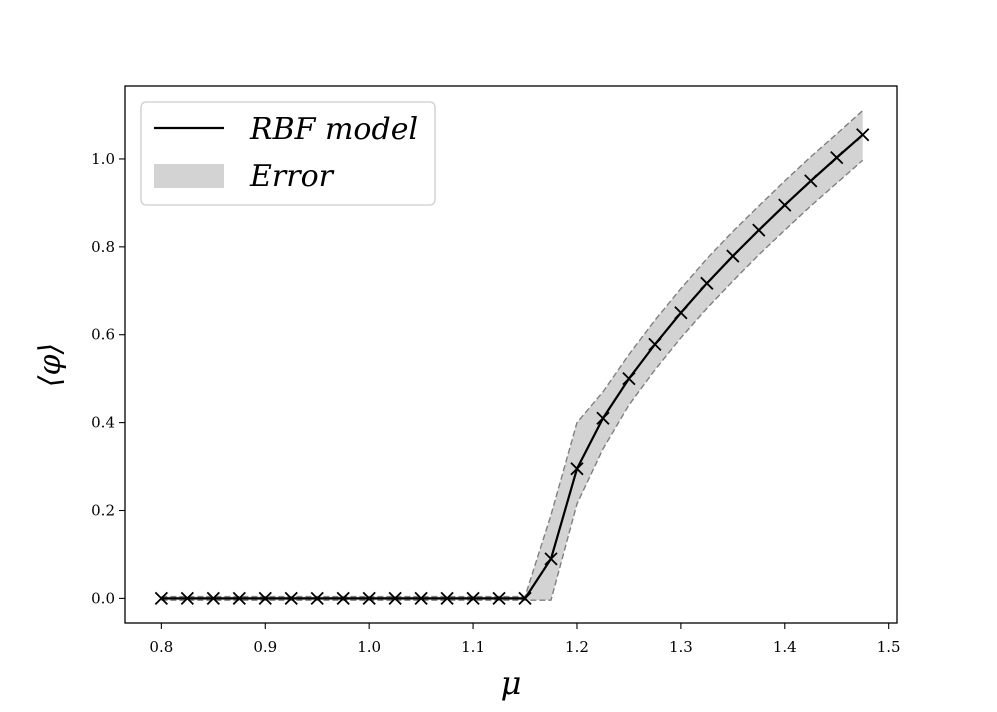 This screenshot has width=997, height=712. What do you see at coordinates (103, 423) in the screenshot?
I see `y-tick-label: 0.4` at bounding box center [103, 423].